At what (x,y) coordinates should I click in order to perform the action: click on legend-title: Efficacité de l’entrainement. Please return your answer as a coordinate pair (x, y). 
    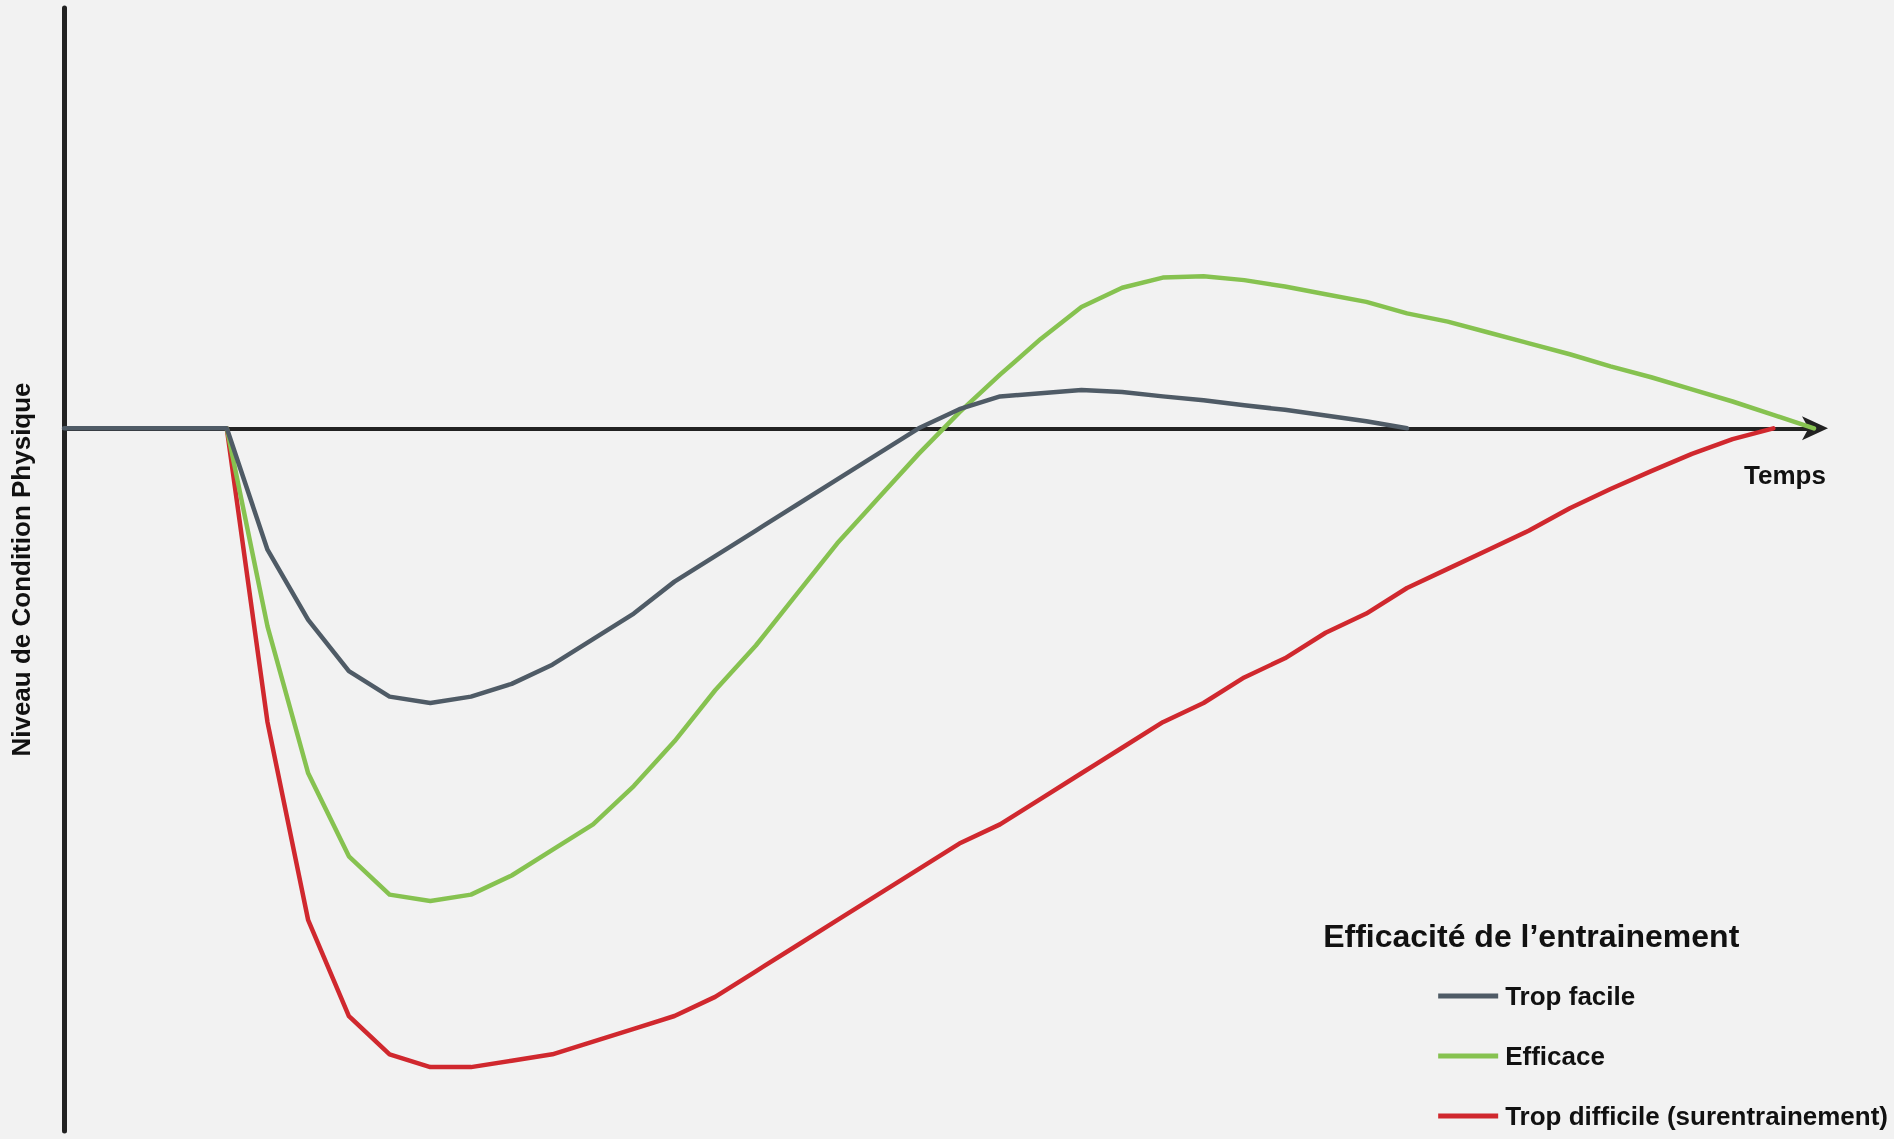
    Looking at the image, I should click on (1531, 936).